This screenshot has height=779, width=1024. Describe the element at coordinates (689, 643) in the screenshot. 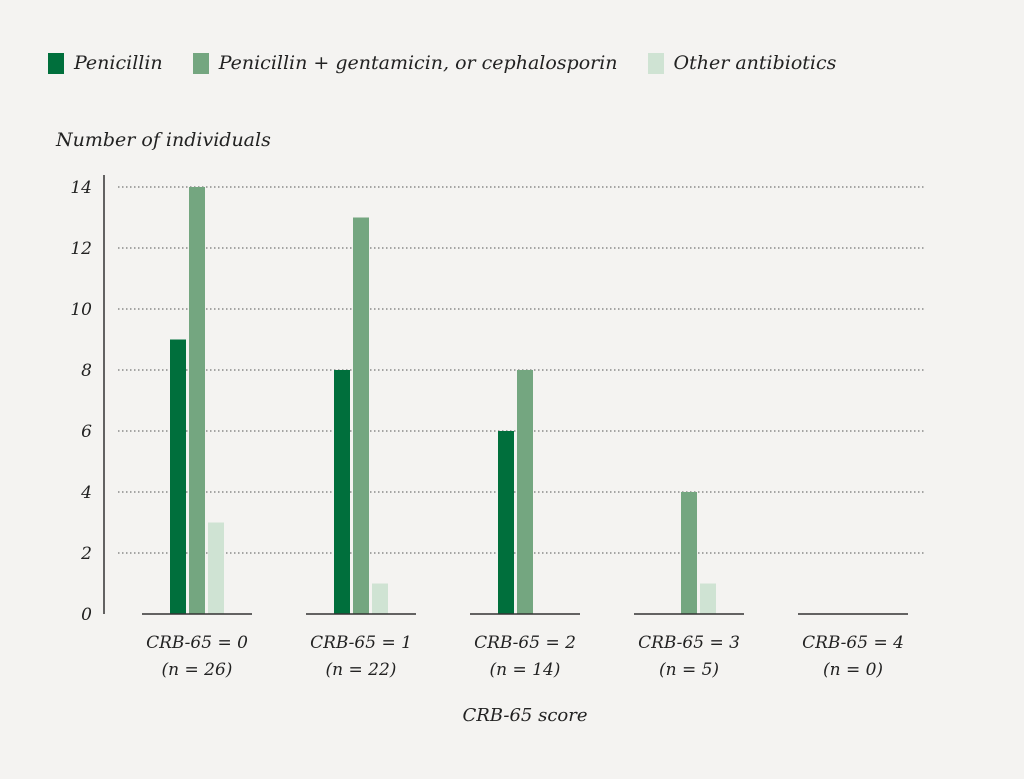

I see `x-tick-label: CRB-65 = 3` at that location.